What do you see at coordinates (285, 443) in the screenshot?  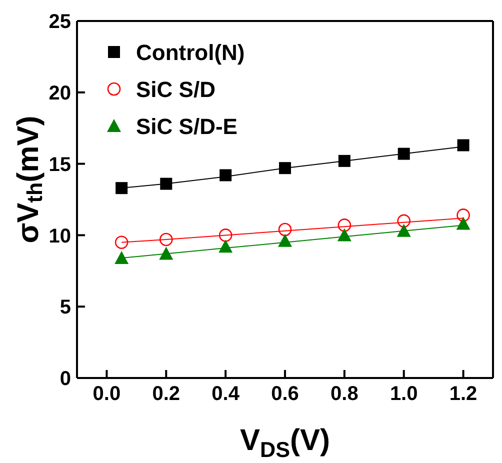 I see `x-axis-title: V$_{DS}$(V)` at bounding box center [285, 443].